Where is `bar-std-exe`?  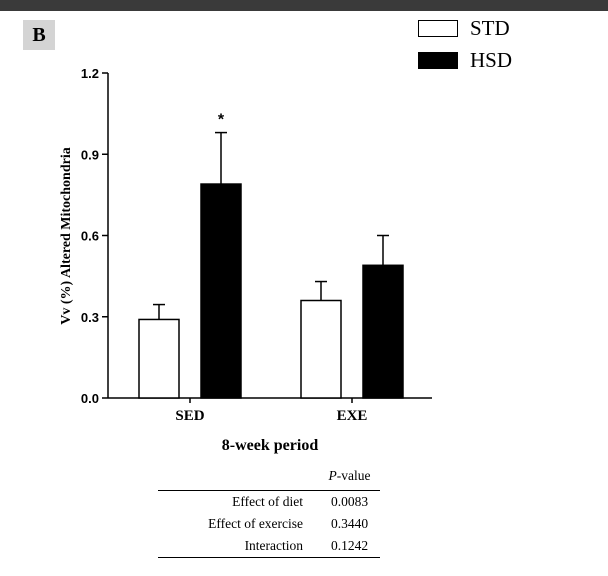 bar-std-exe is located at coordinates (321, 349).